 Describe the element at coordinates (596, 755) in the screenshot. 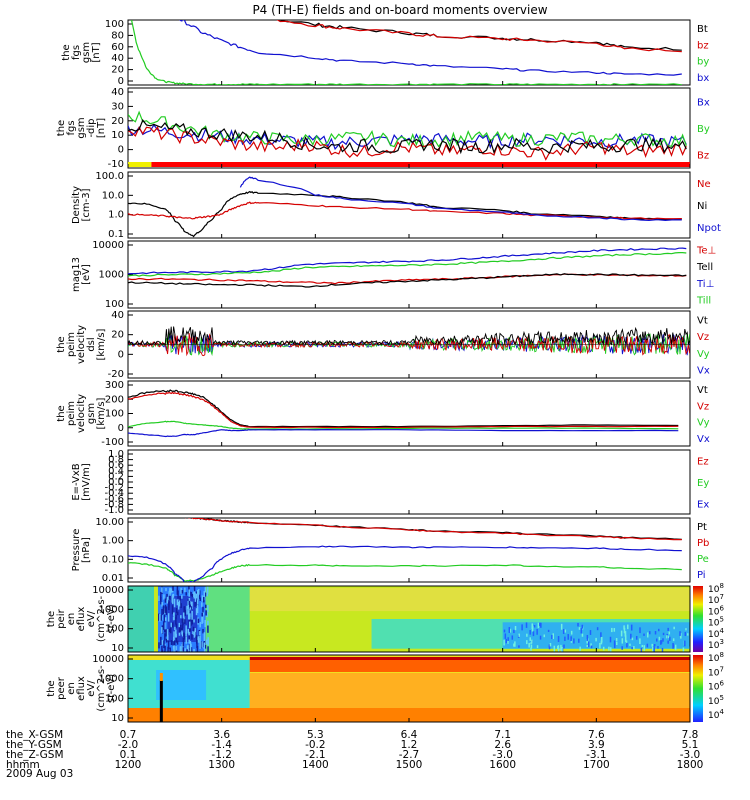

I see `x-axis-value: -3.1` at that location.